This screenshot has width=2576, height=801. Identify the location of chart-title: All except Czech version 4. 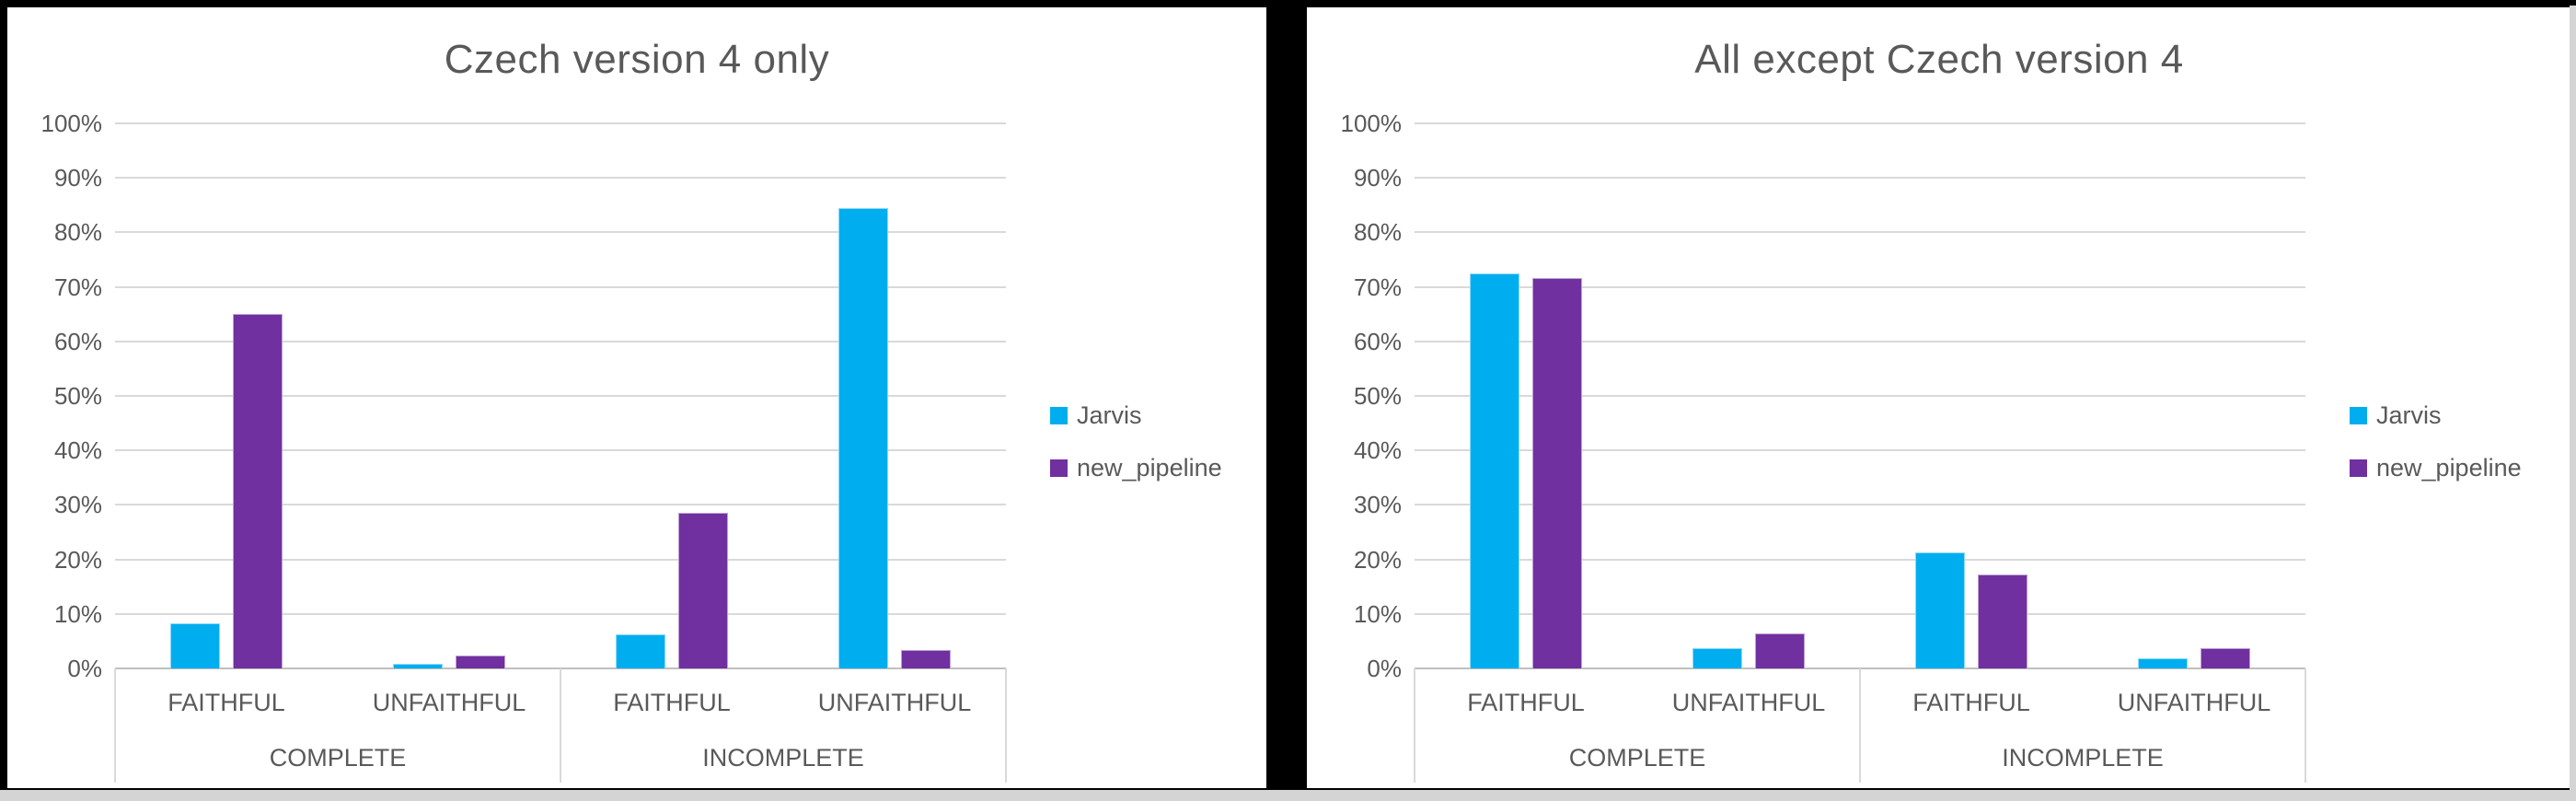
(1939, 59).